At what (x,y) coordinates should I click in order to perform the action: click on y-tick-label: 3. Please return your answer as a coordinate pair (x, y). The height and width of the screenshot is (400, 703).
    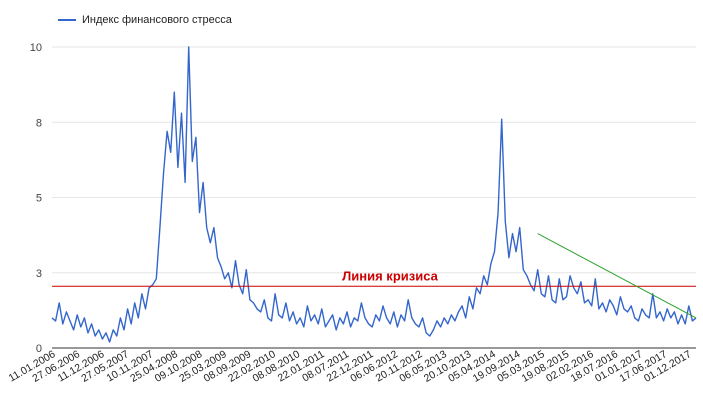
    Looking at the image, I should click on (39, 274).